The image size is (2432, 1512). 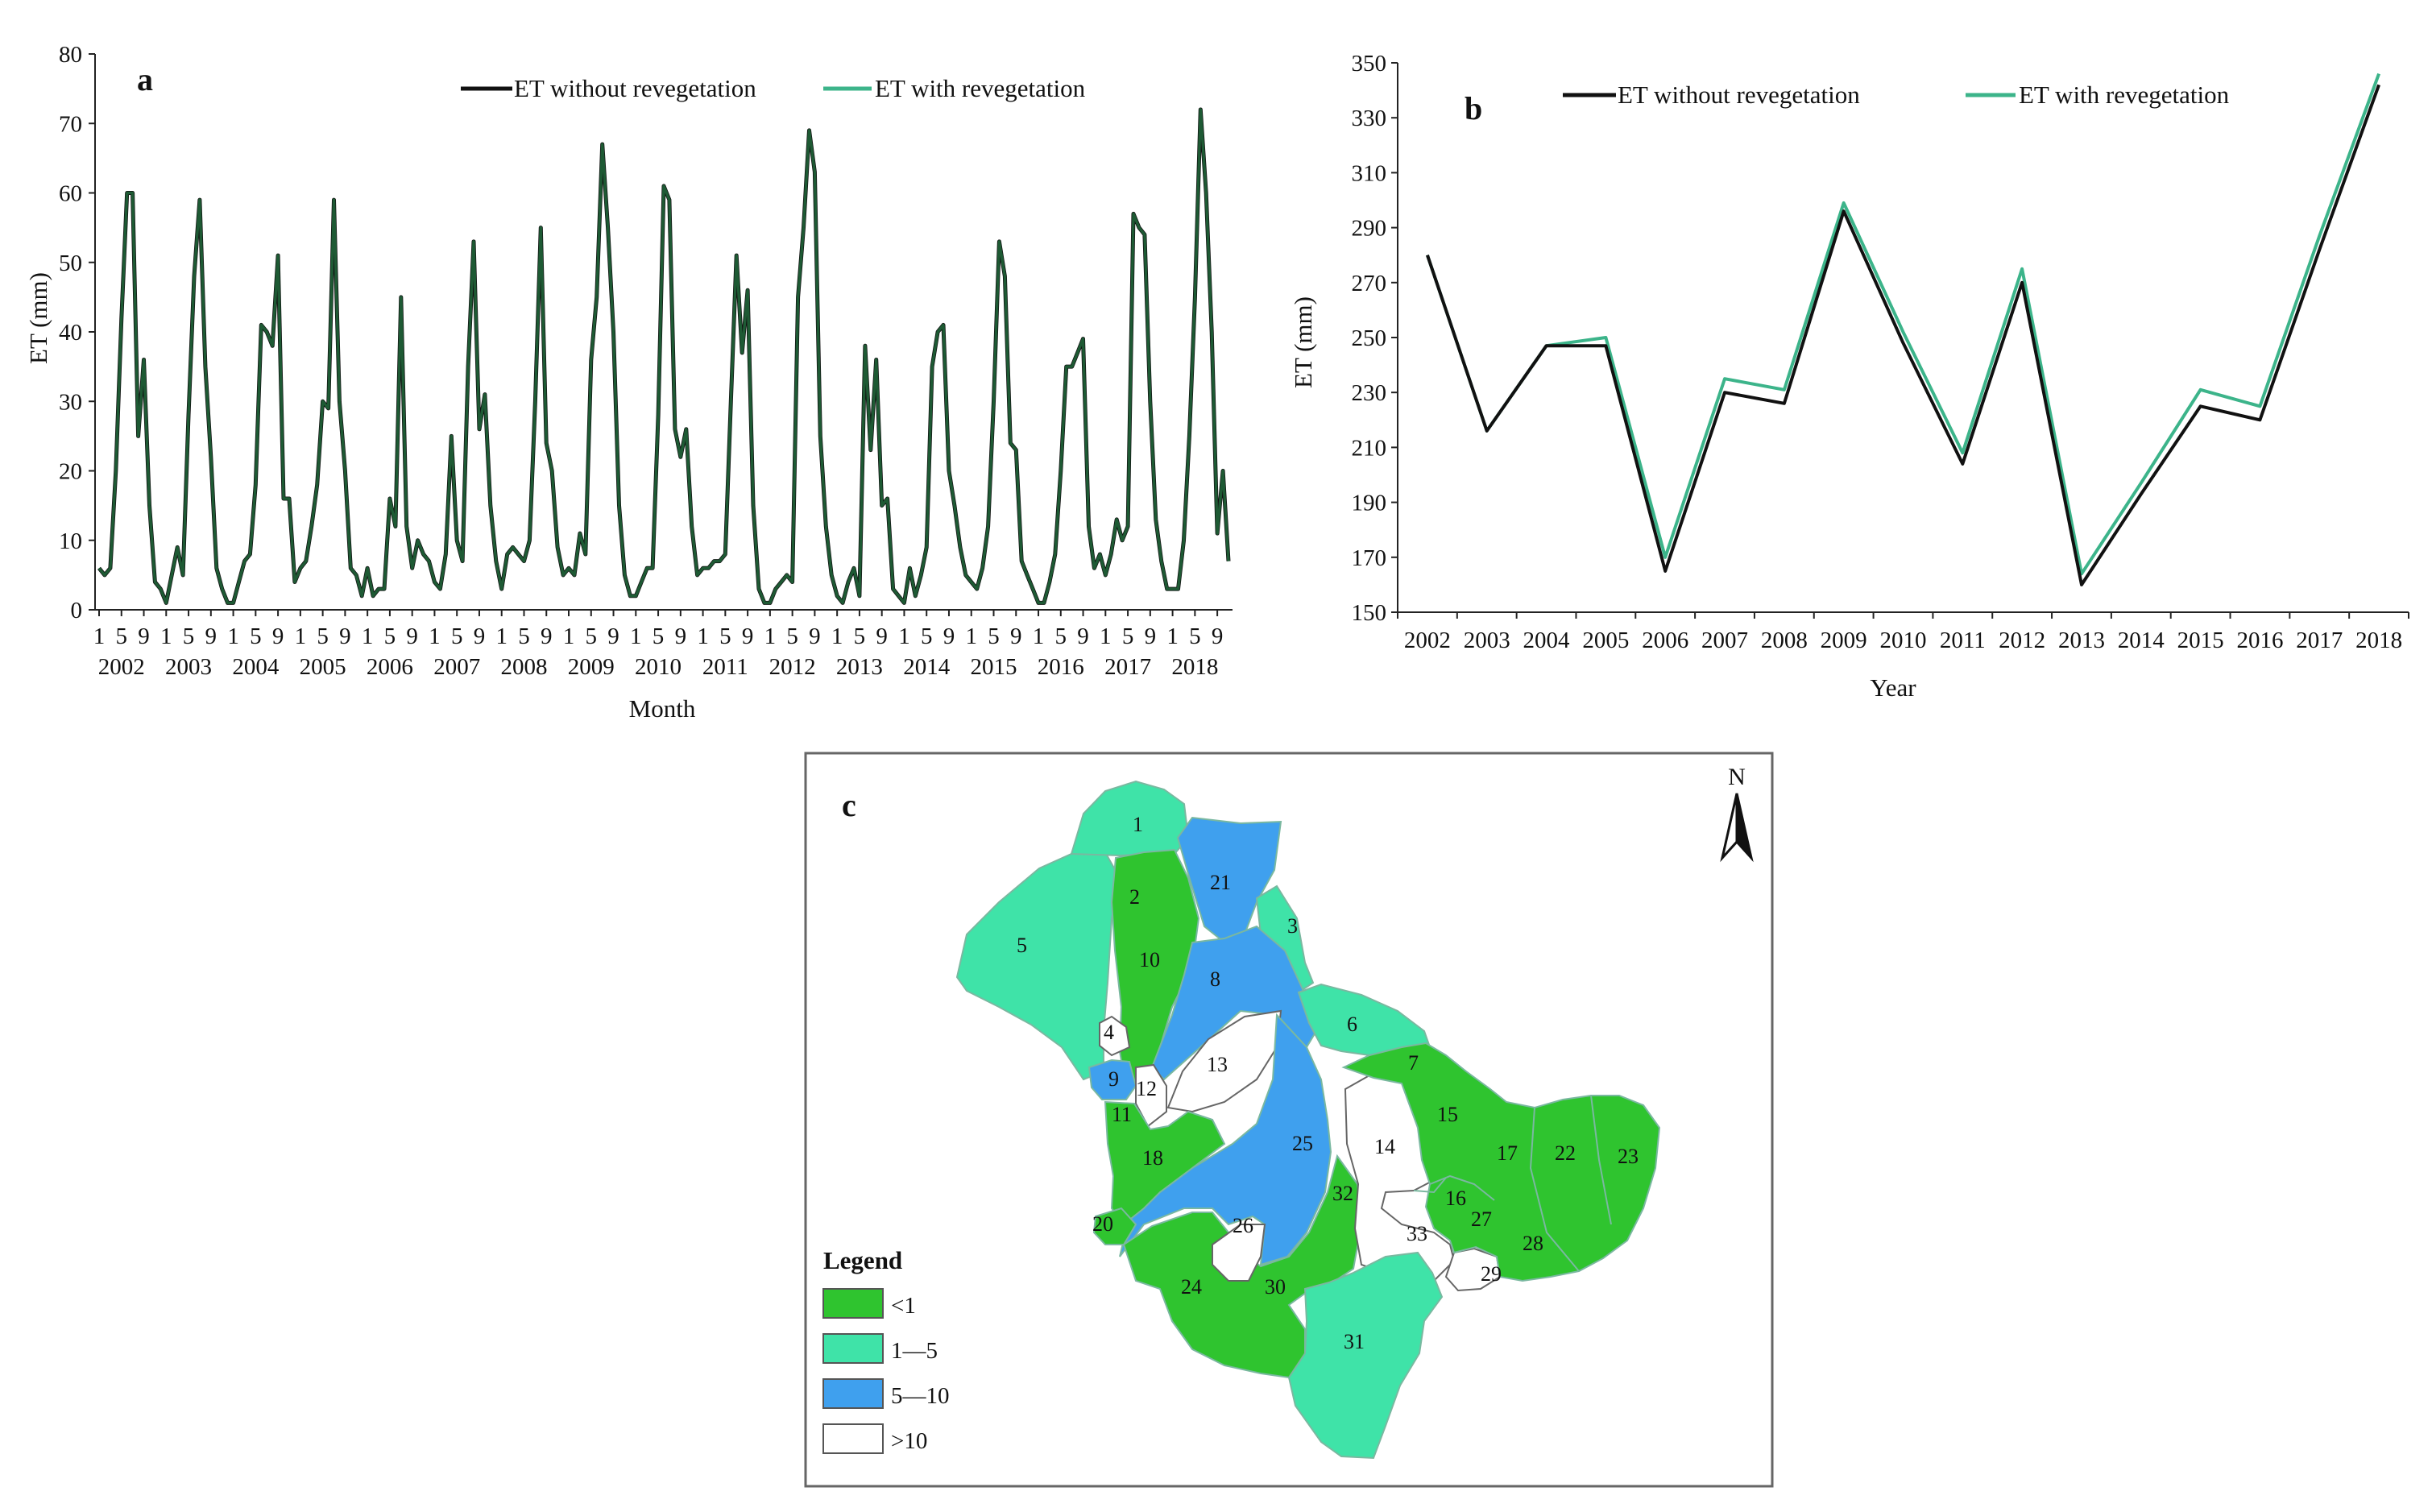 I want to click on region-label: 30, so click(x=1275, y=1287).